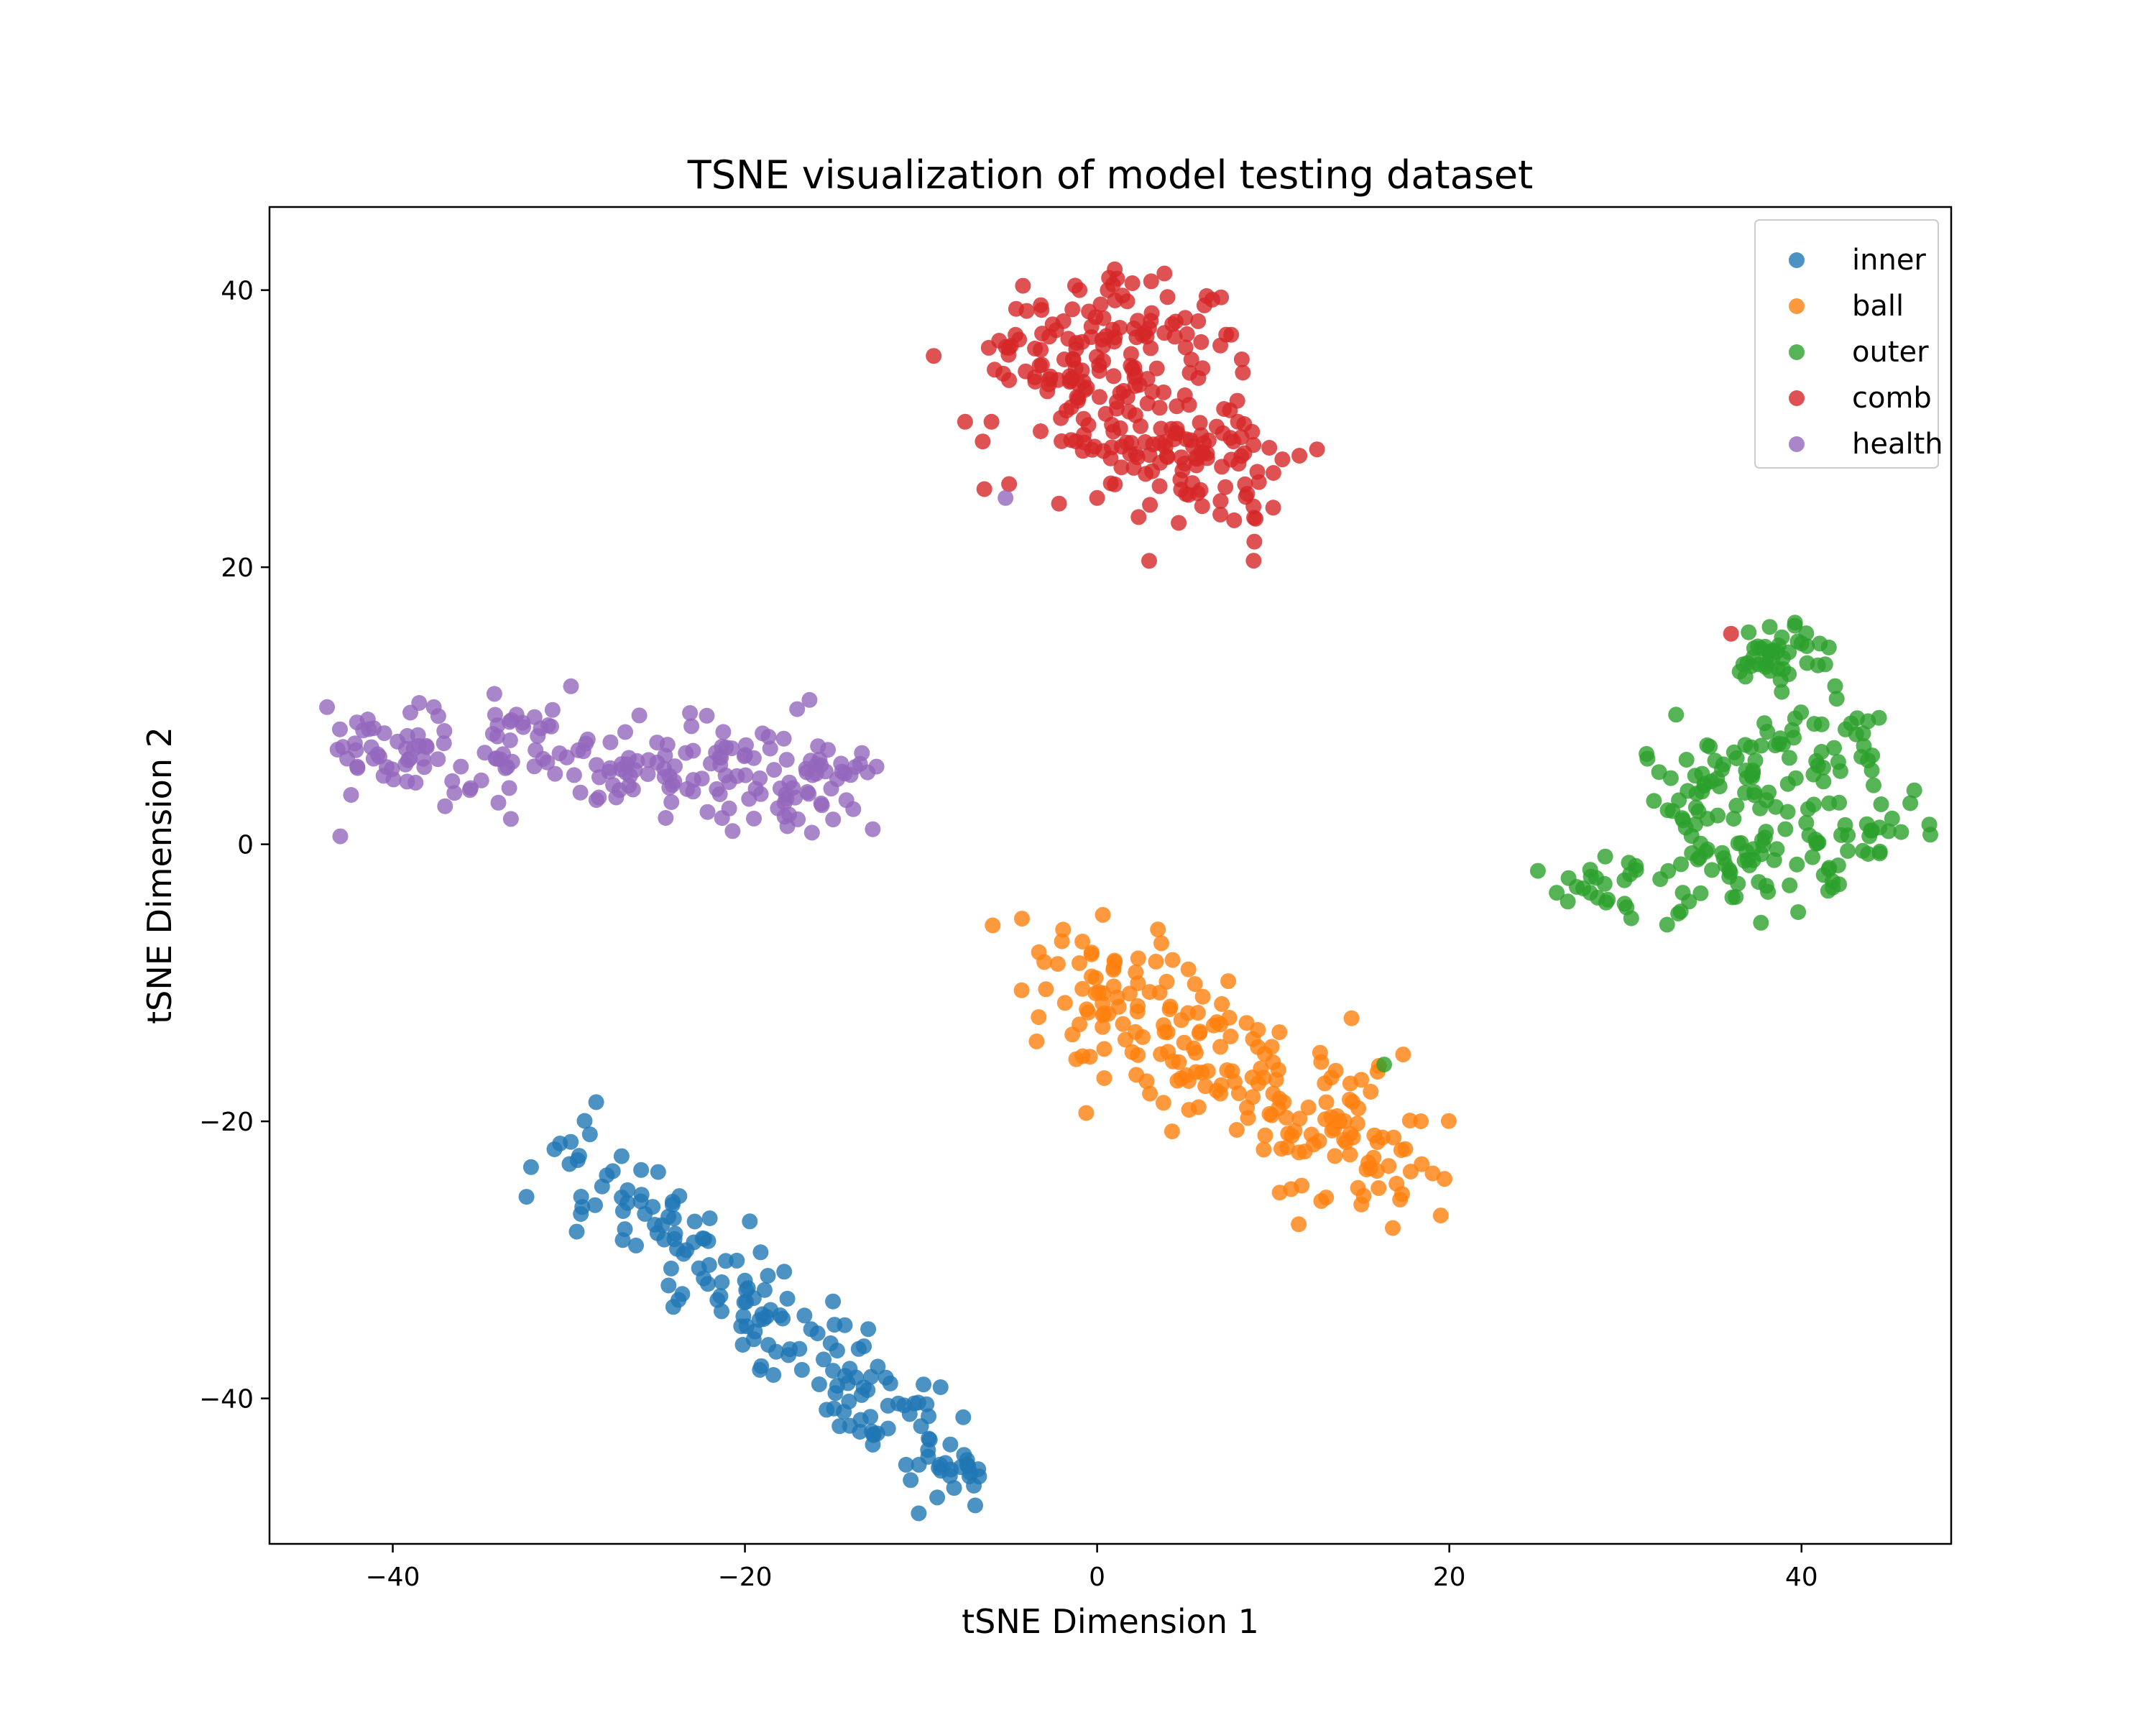 This screenshot has height=1725, width=2156. What do you see at coordinates (1092, 1568) in the screenshot?
I see `x-axis-ticks: −40 −20 0 20 40` at bounding box center [1092, 1568].